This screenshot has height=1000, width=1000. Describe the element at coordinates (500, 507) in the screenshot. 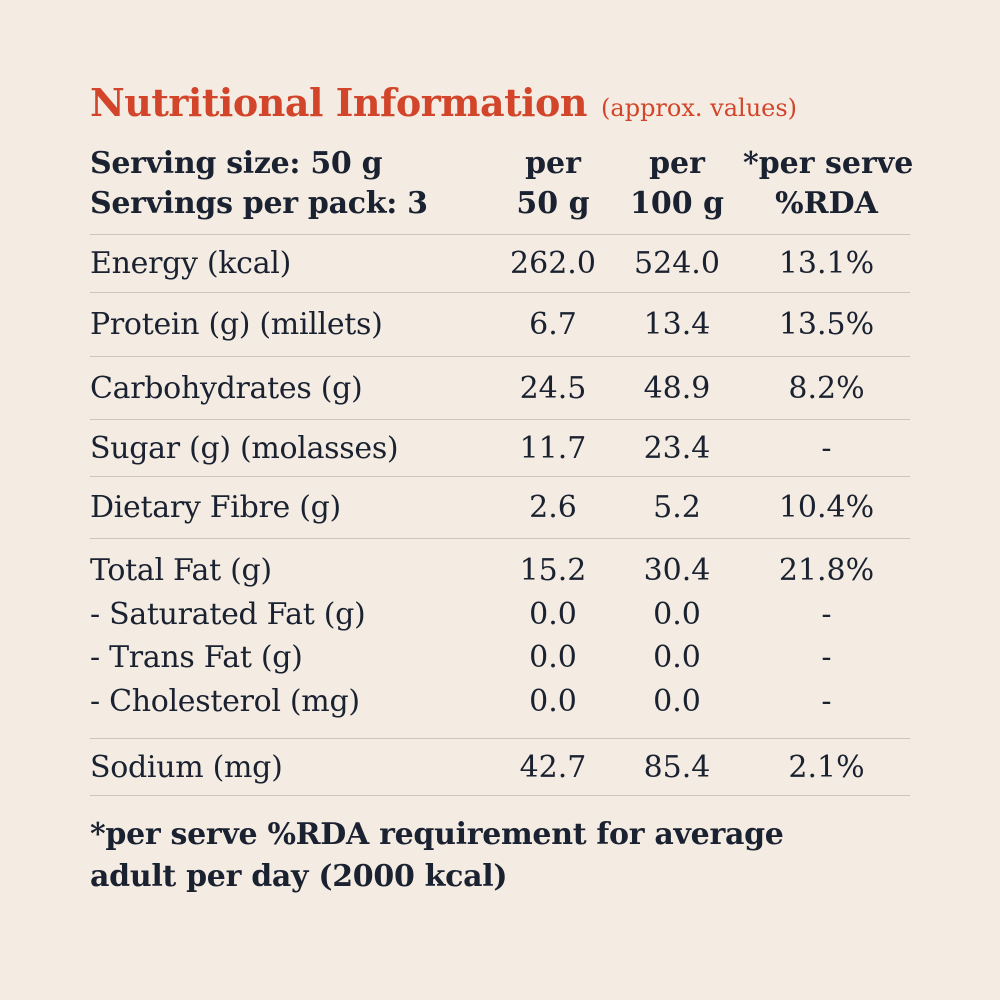

I see `table-row: Dietary Fibre (g) 2.6 5.2 10.4%` at that location.